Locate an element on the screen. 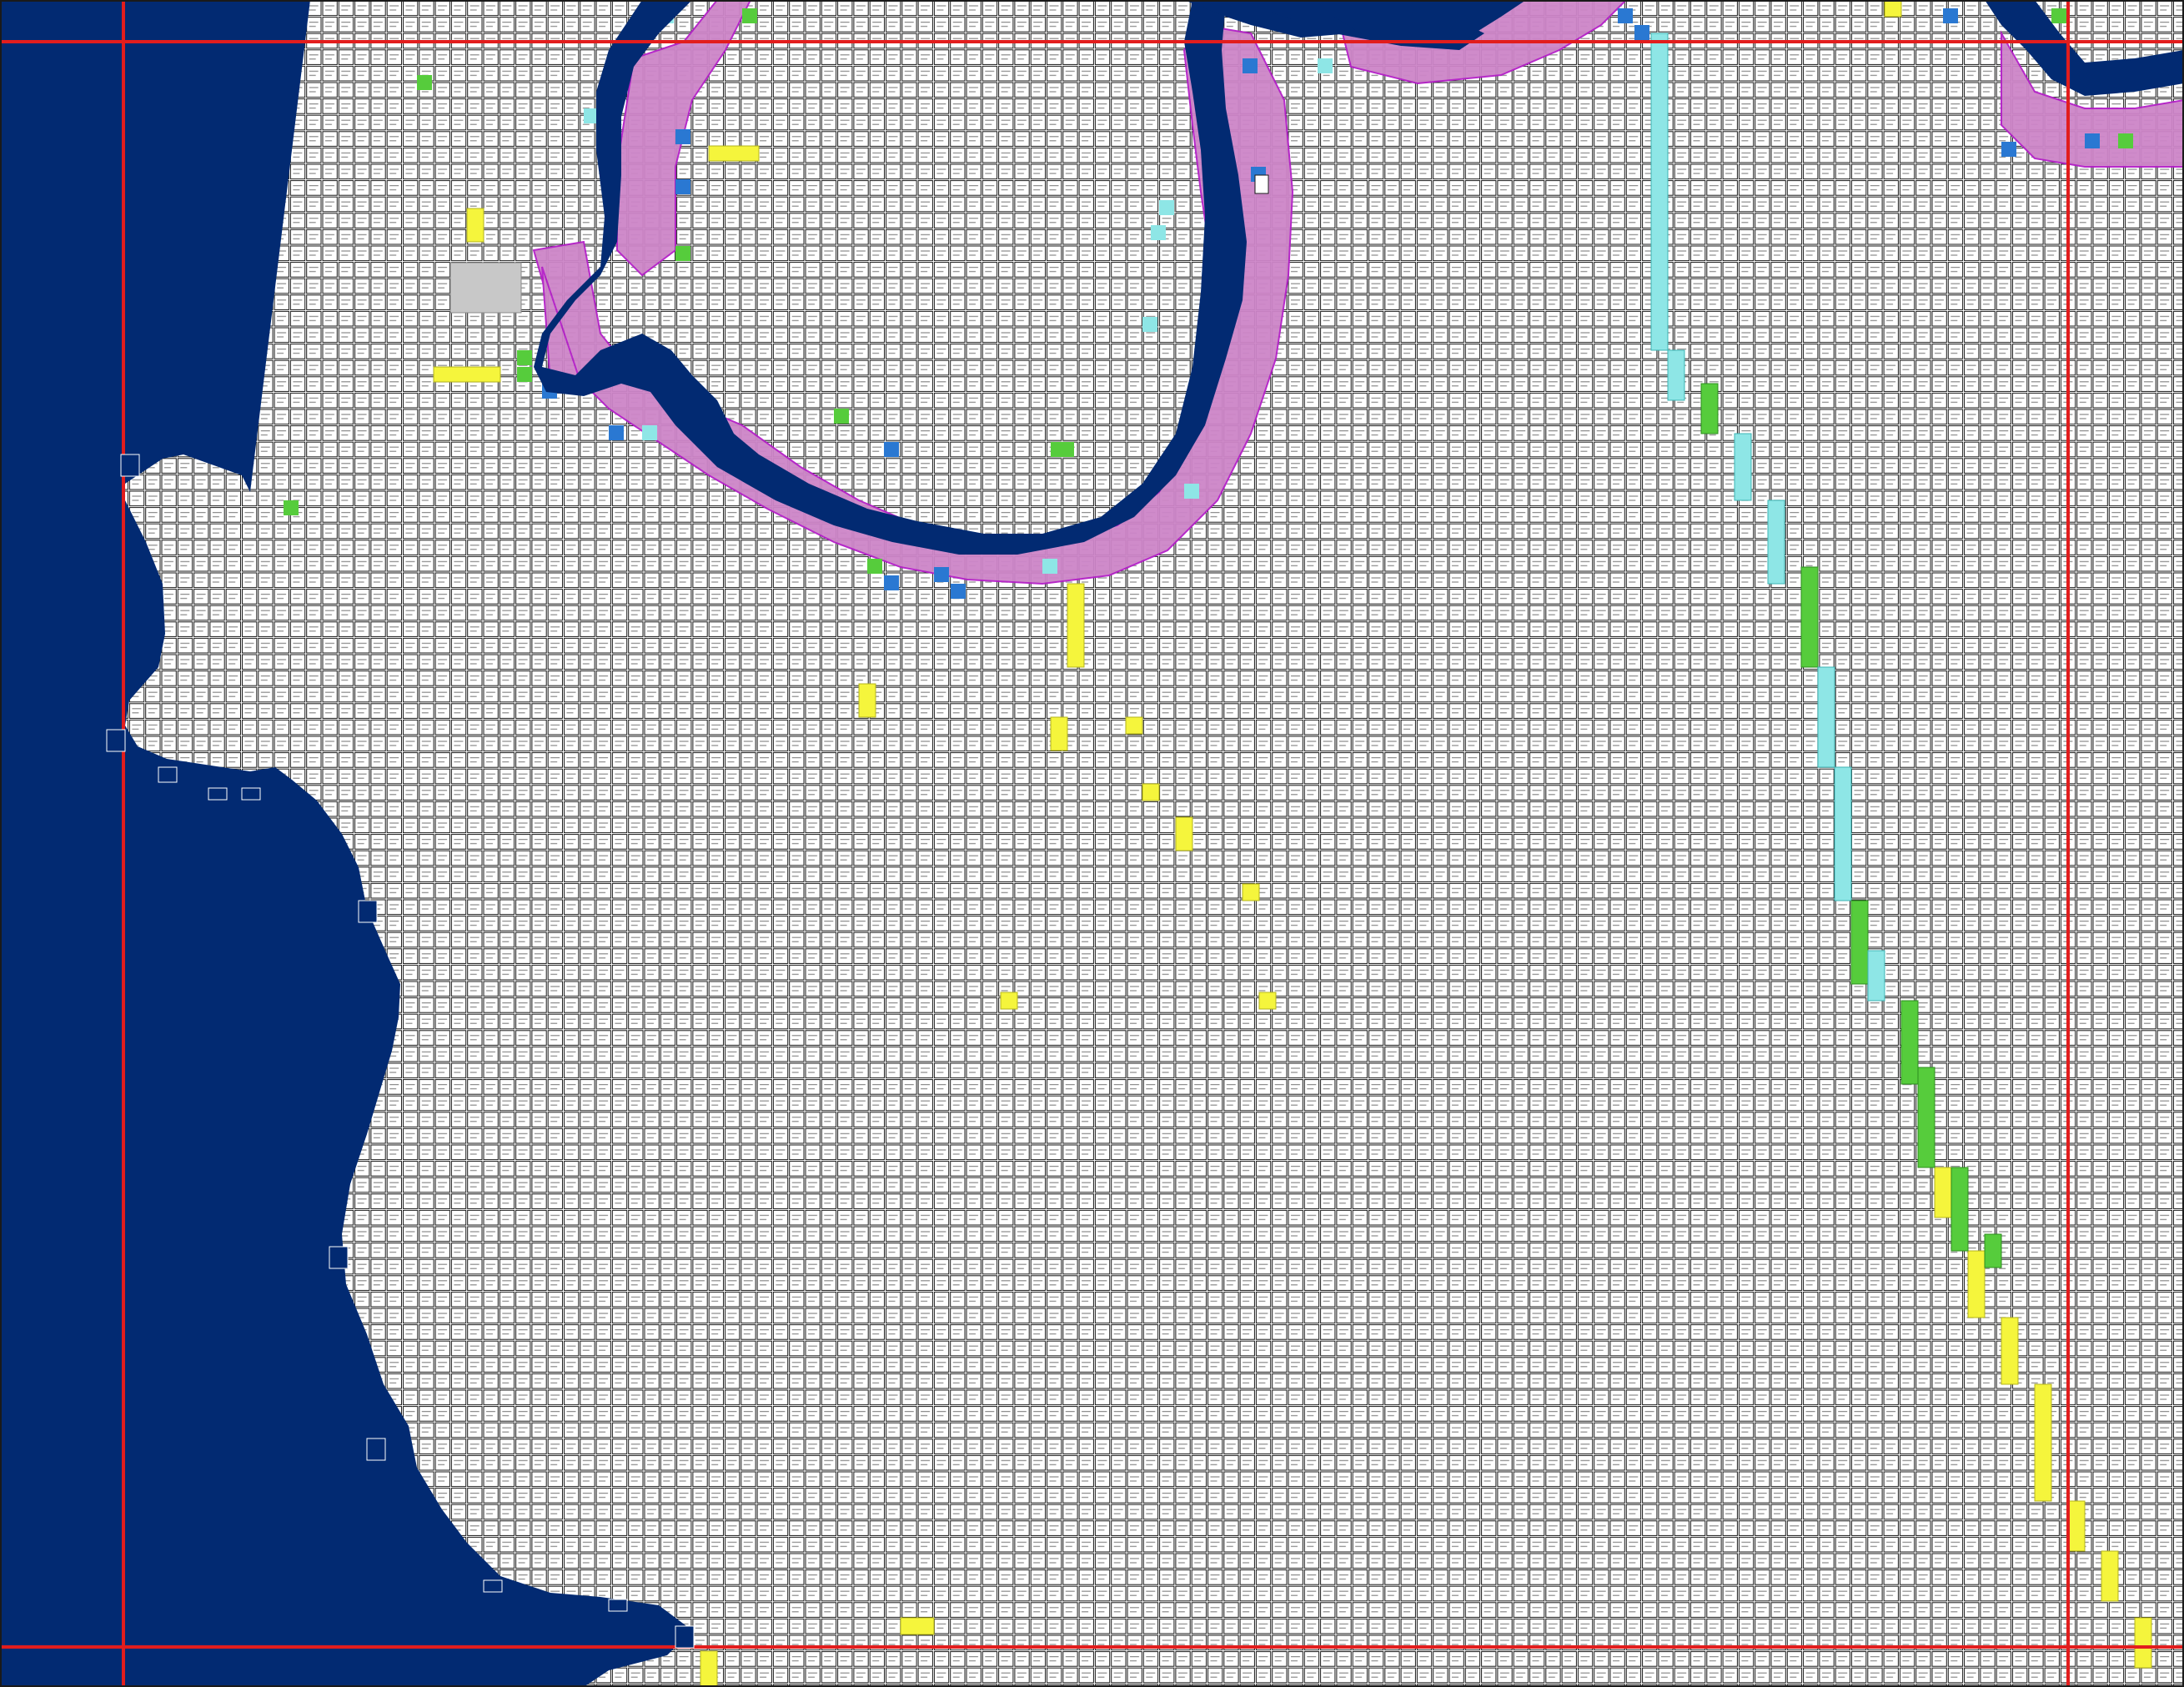 Image resolution: width=2184 pixels, height=1687 pixels. stream-trail-cells is located at coordinates (1826, 650).